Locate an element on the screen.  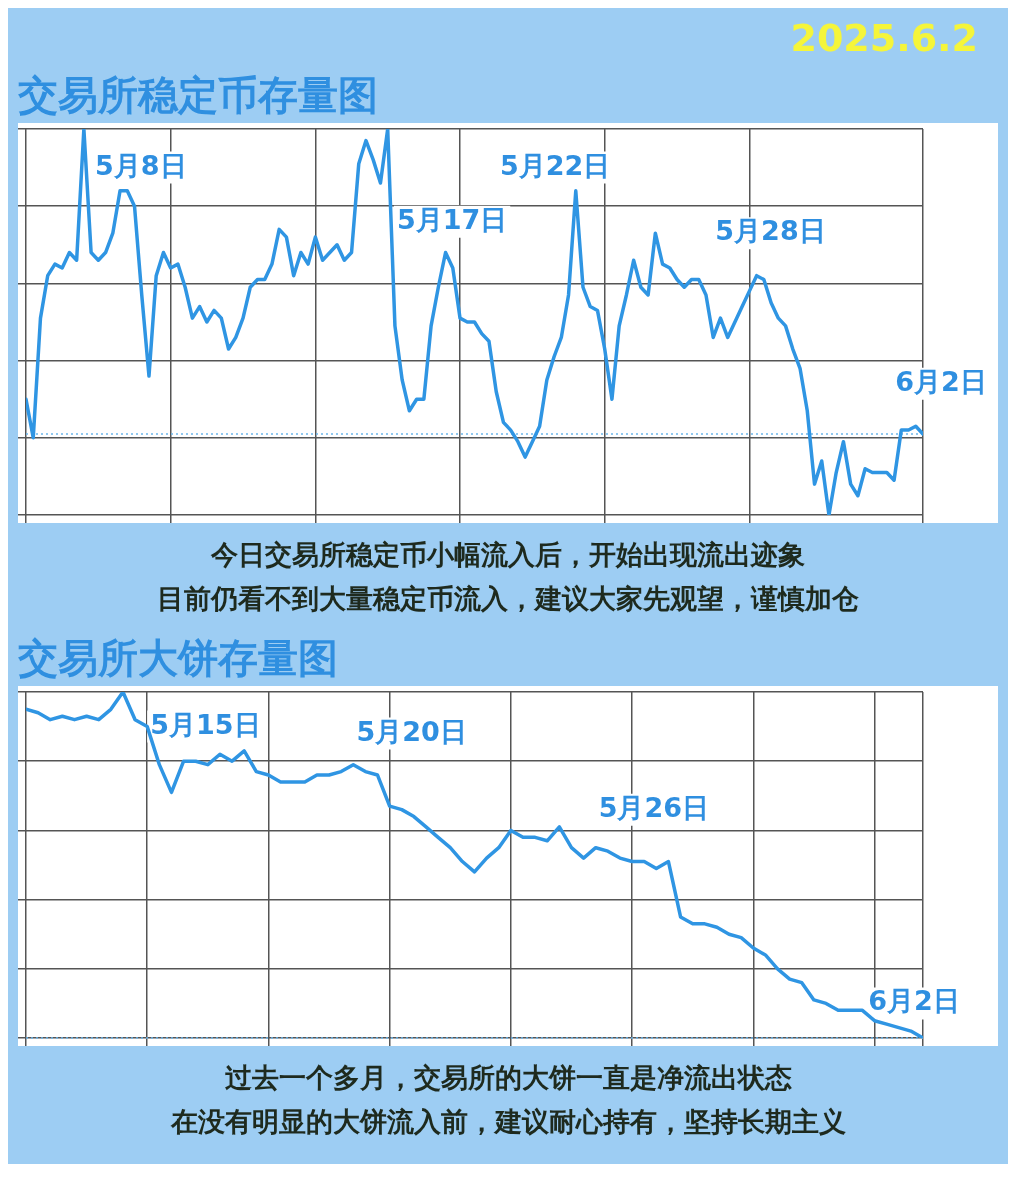
text: 今日交易所稳定币小幅流入后，开始出现流出迹象 is located at coordinates (508, 555).